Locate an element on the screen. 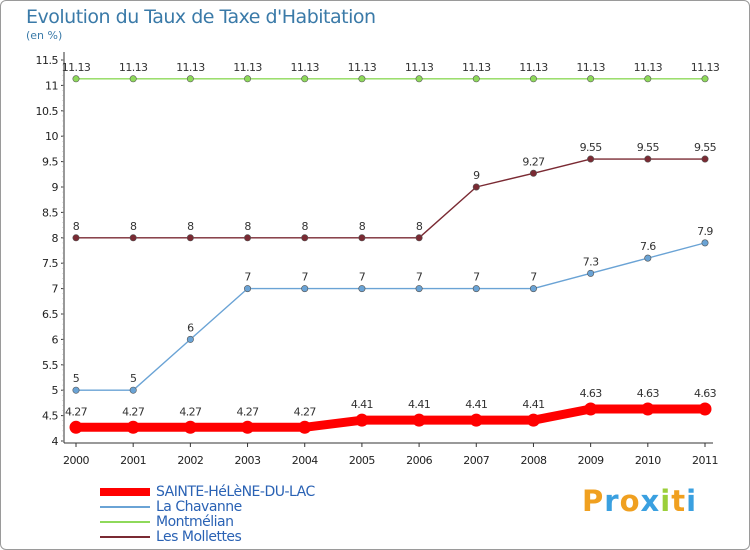 The height and width of the screenshot is (550, 750). data-label: 9.27 is located at coordinates (533, 161).